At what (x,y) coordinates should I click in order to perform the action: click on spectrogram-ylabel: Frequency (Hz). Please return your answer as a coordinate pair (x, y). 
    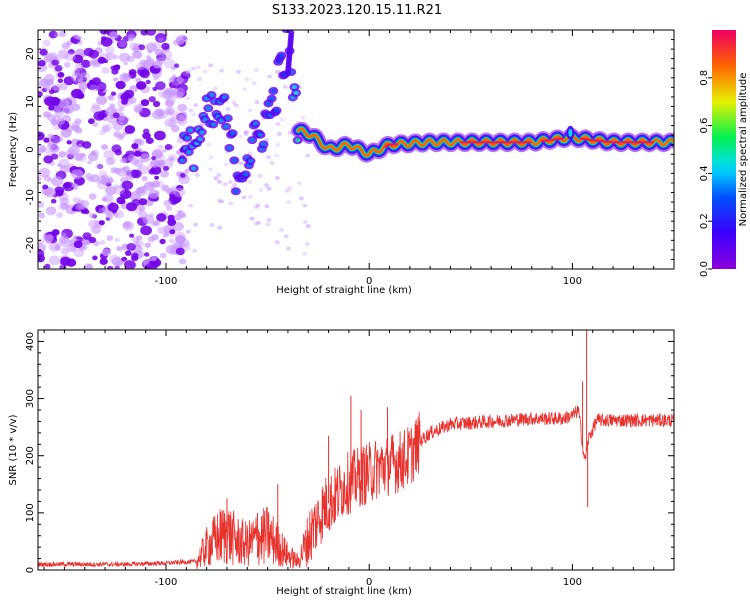
    Looking at the image, I should click on (13, 150).